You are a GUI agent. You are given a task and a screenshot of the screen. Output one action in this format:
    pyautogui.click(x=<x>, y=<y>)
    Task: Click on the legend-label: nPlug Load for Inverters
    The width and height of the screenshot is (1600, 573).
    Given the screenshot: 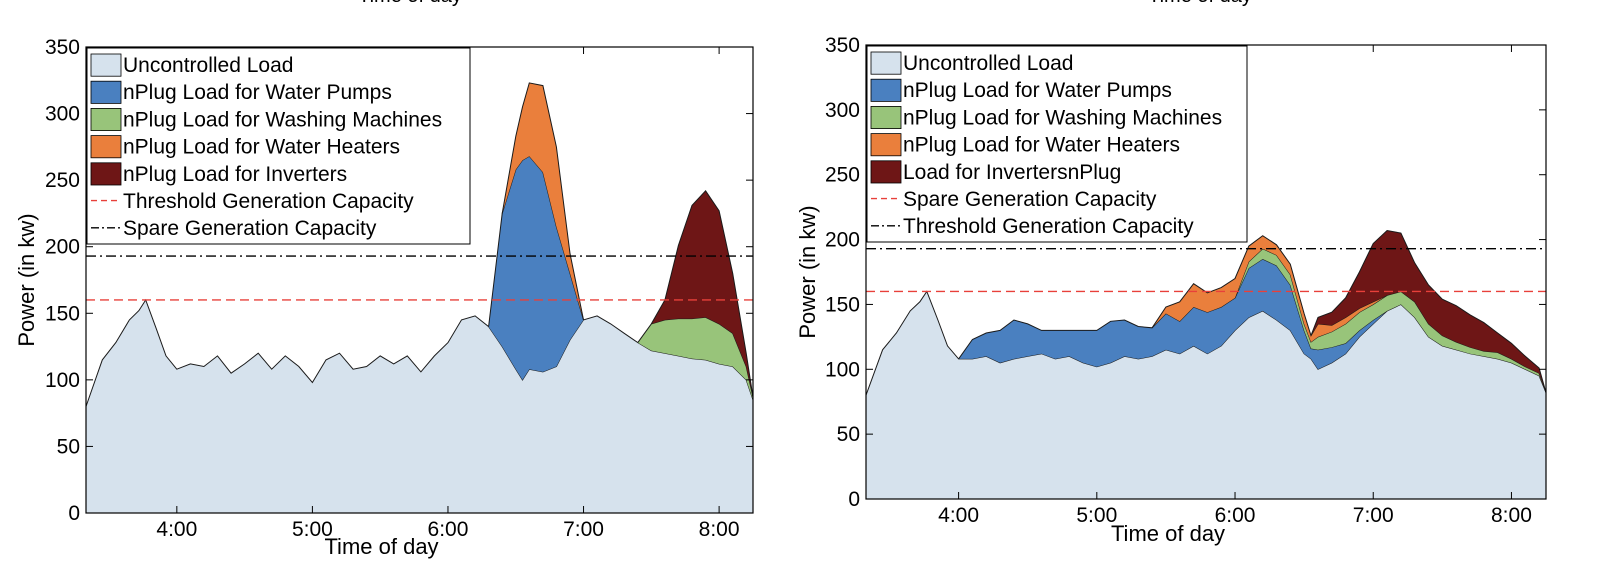 What is the action you would take?
    pyautogui.click(x=235, y=174)
    